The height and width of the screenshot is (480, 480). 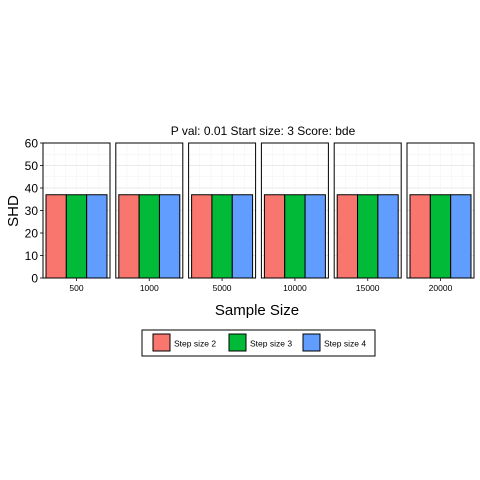 What do you see at coordinates (32, 144) in the screenshot?
I see `y-tick-label: 60` at bounding box center [32, 144].